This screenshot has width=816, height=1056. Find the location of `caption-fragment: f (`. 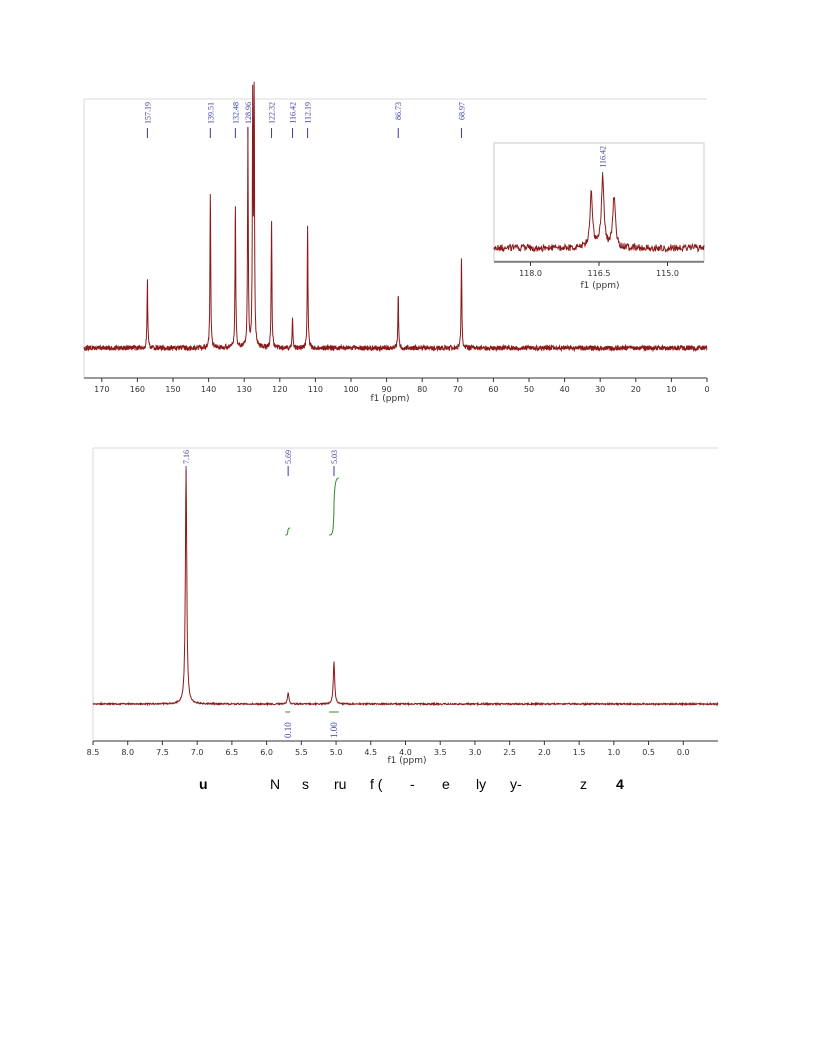

caption-fragment: f ( is located at coordinates (376, 784).